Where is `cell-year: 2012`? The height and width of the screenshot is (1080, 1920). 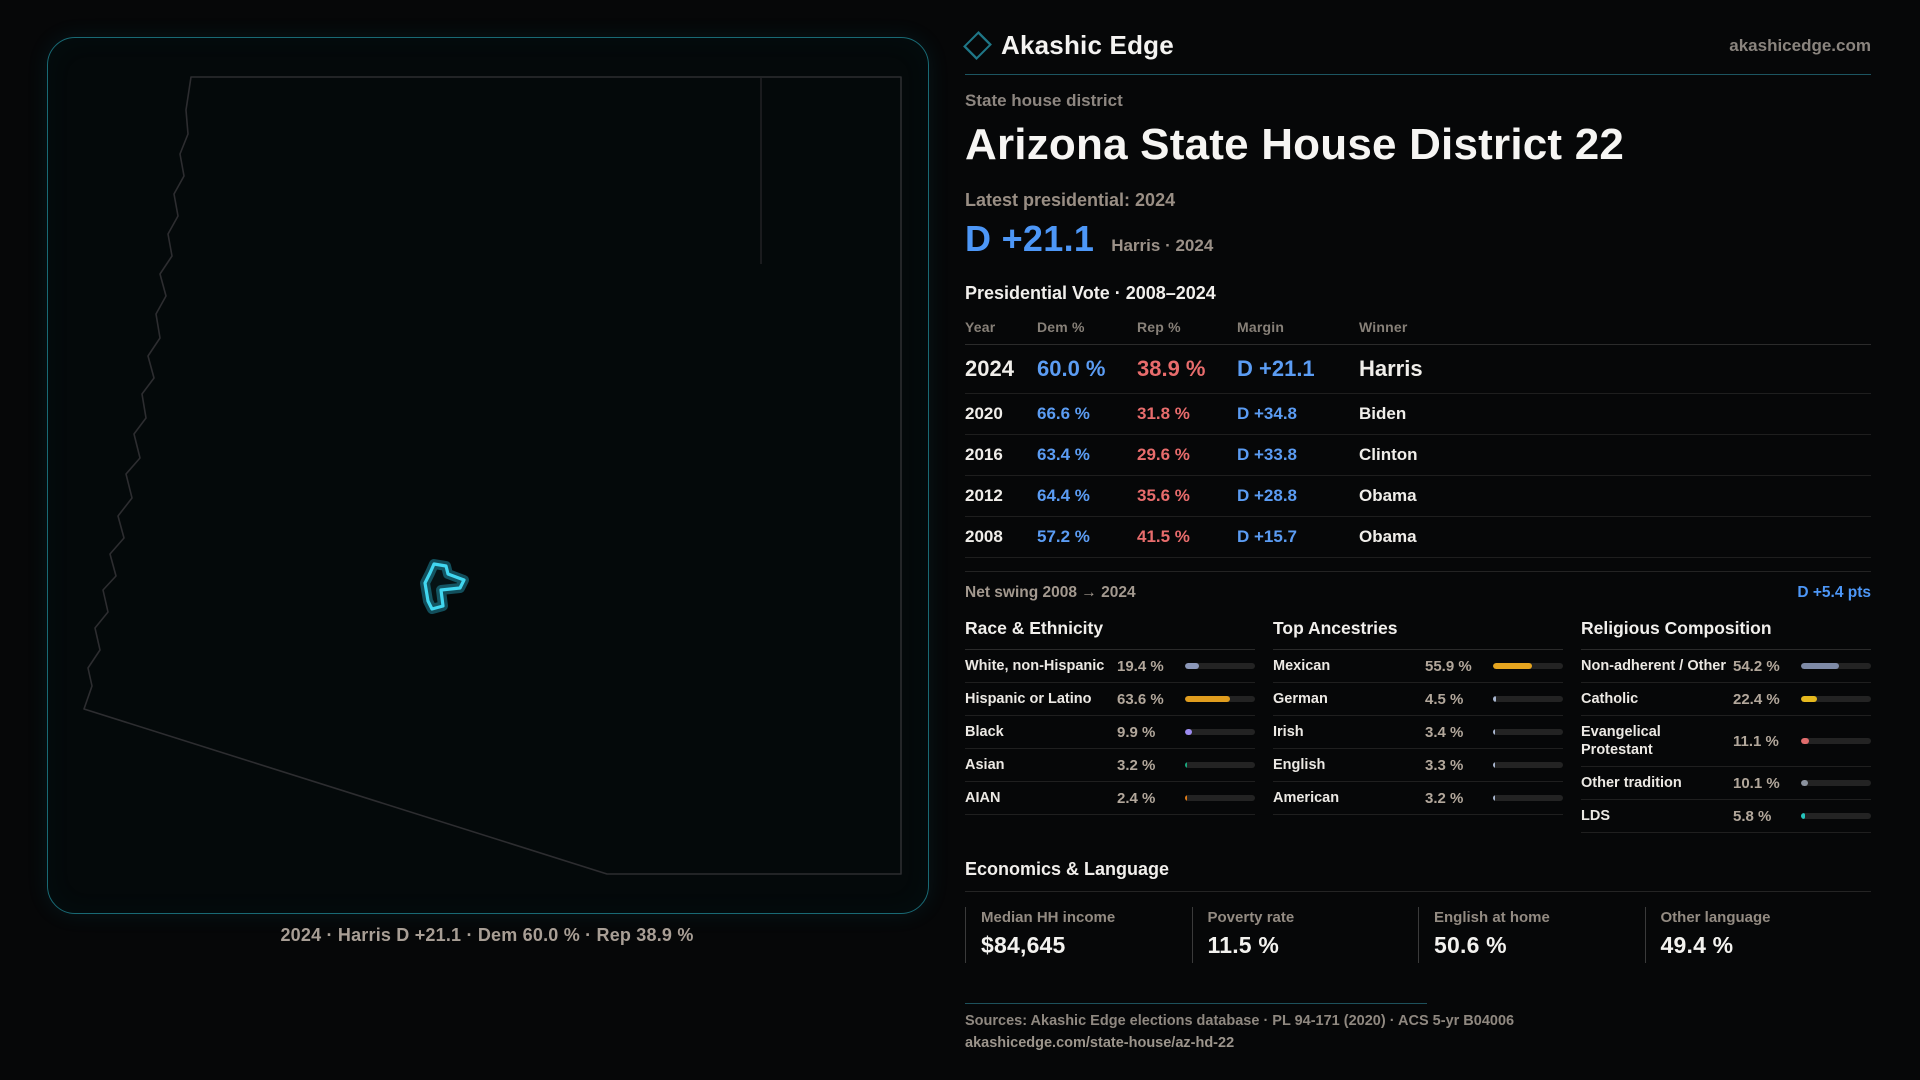
cell-year: 2012 is located at coordinates (984, 495).